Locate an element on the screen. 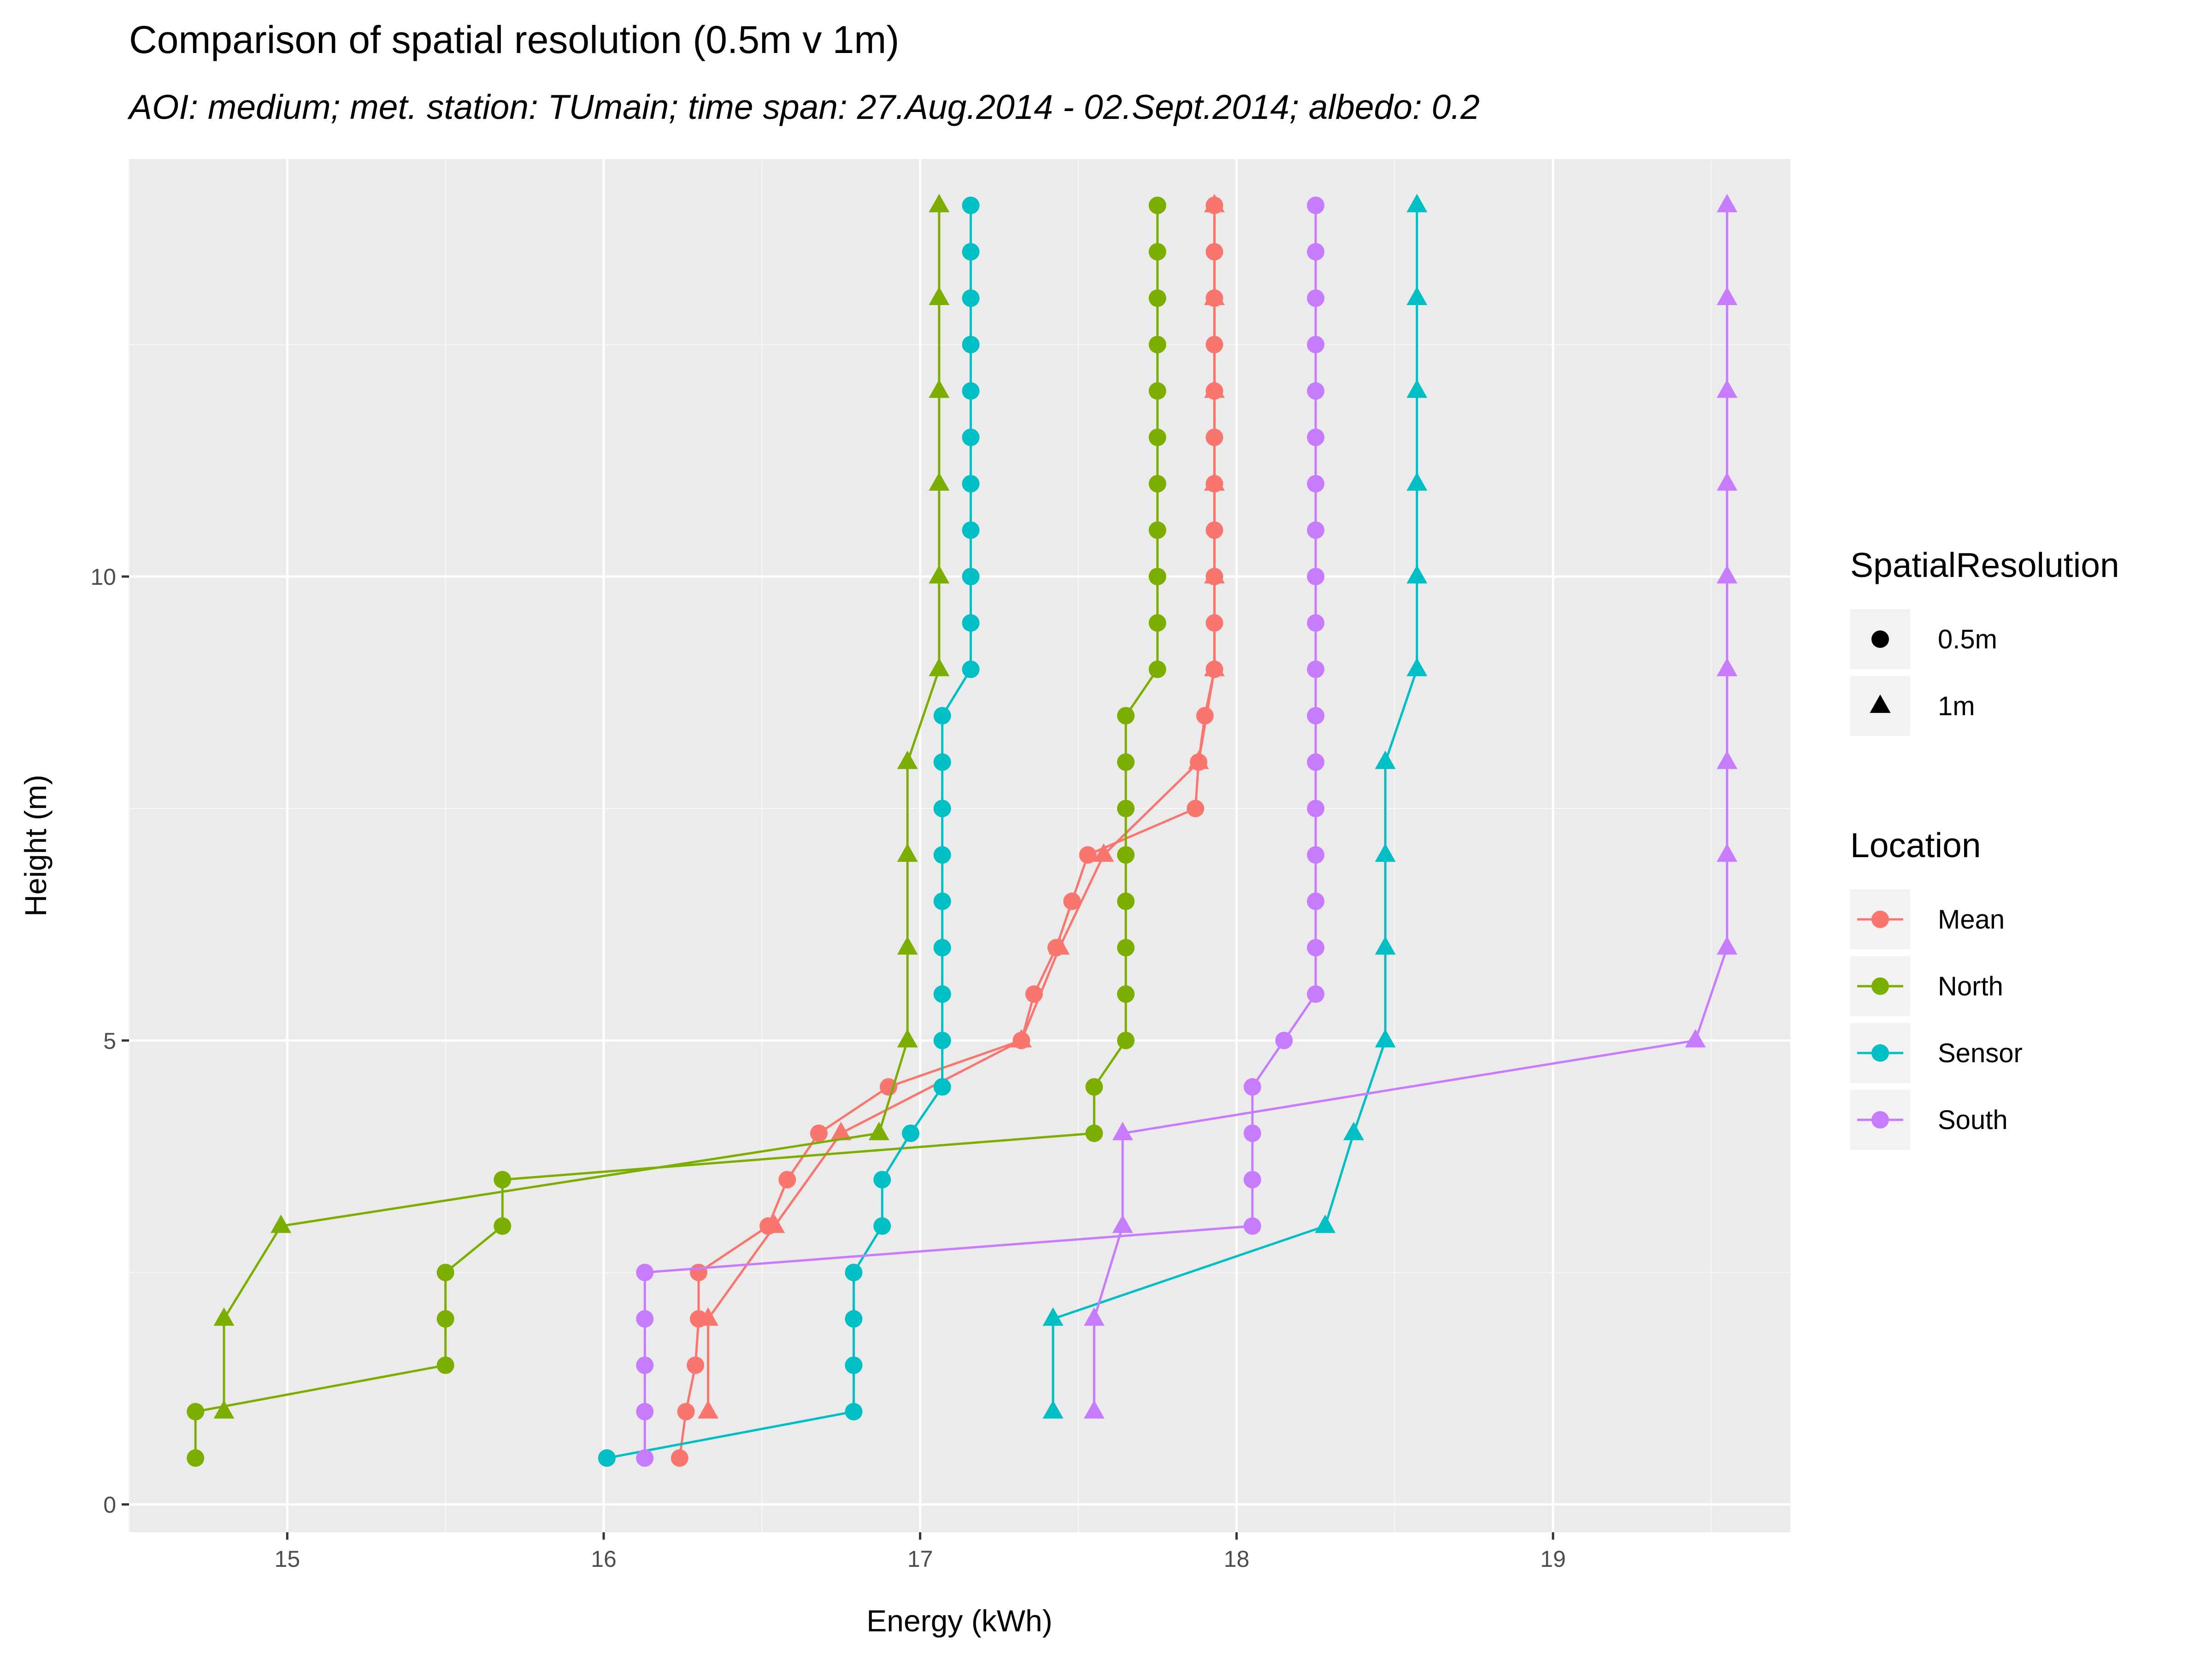 The height and width of the screenshot is (1659, 2212). y-tick-label: 5 is located at coordinates (109, 1041).